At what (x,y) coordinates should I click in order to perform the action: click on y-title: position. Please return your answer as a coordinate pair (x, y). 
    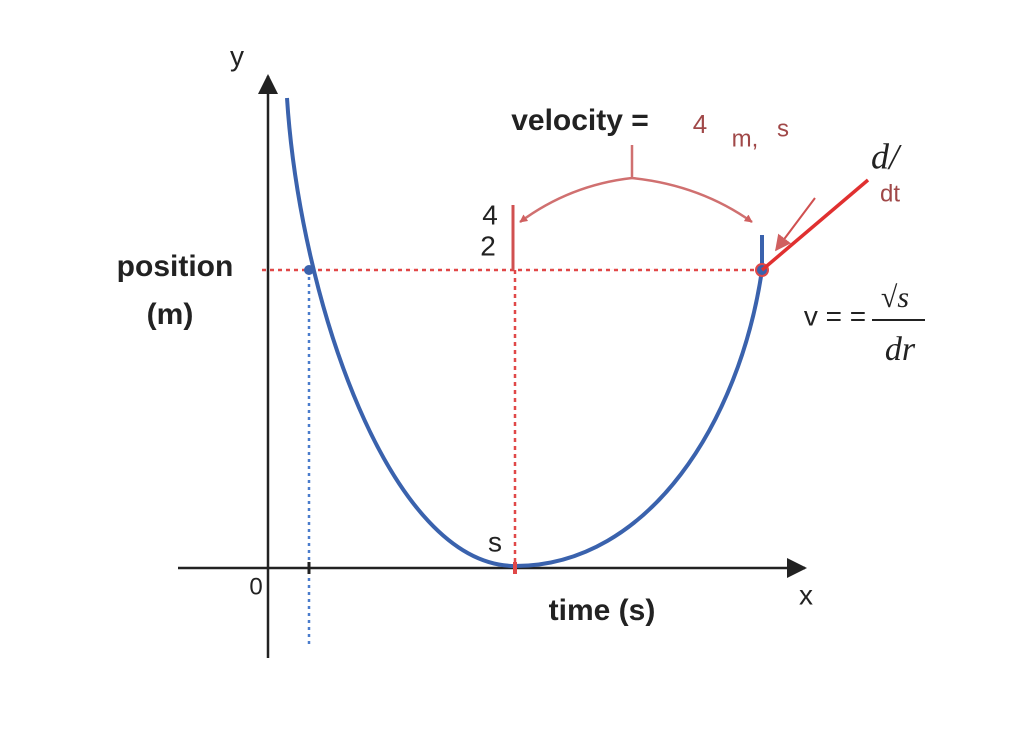
    Looking at the image, I should click on (175, 266).